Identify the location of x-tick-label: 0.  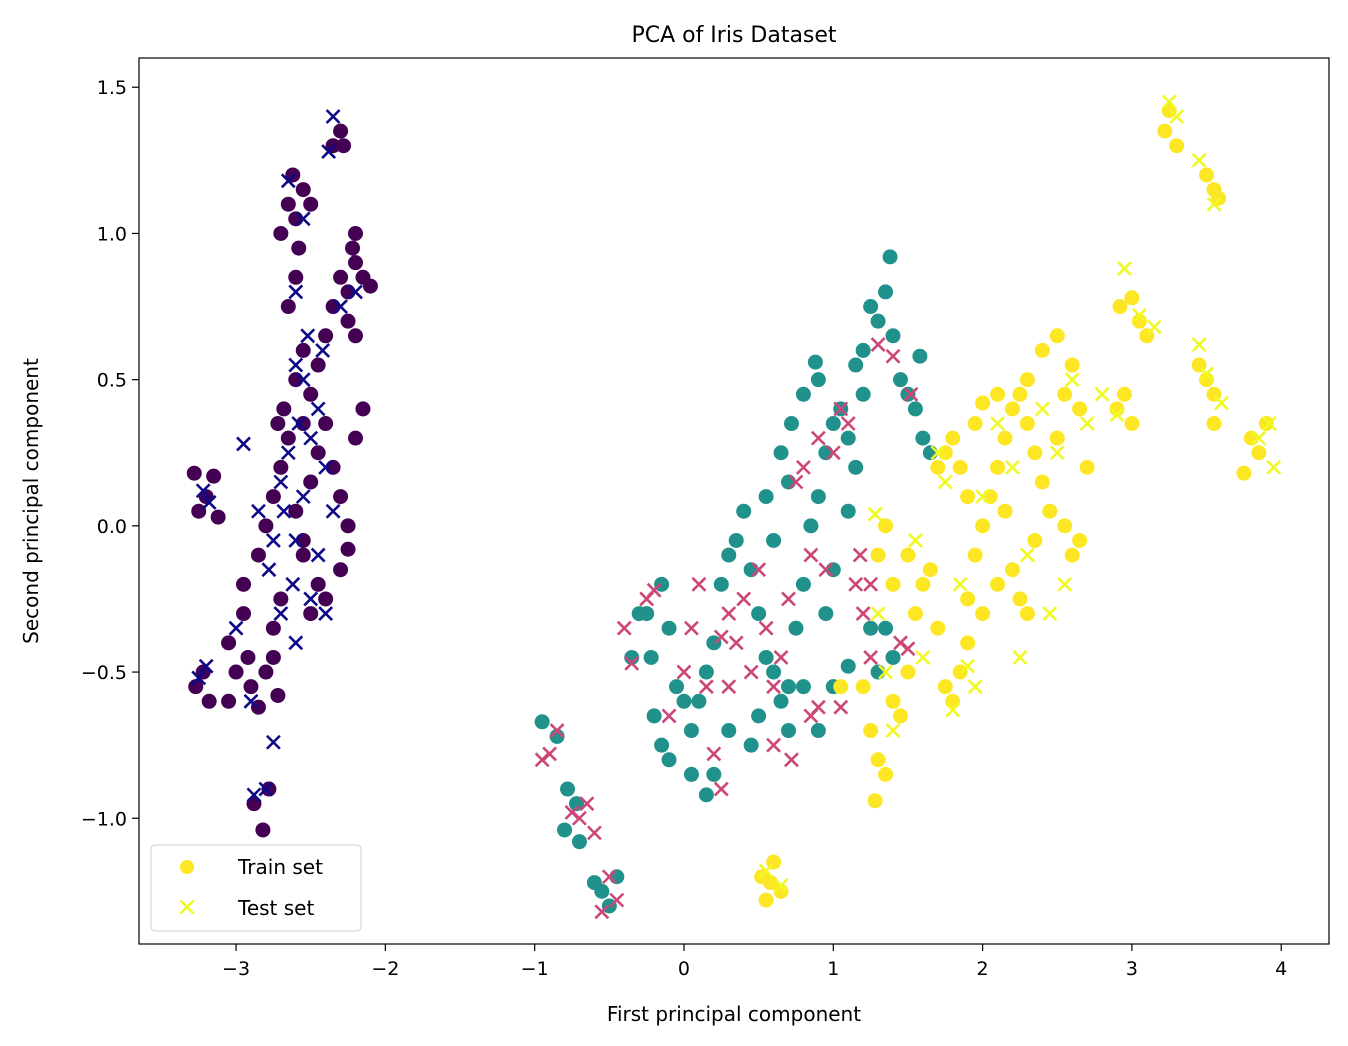
(684, 969).